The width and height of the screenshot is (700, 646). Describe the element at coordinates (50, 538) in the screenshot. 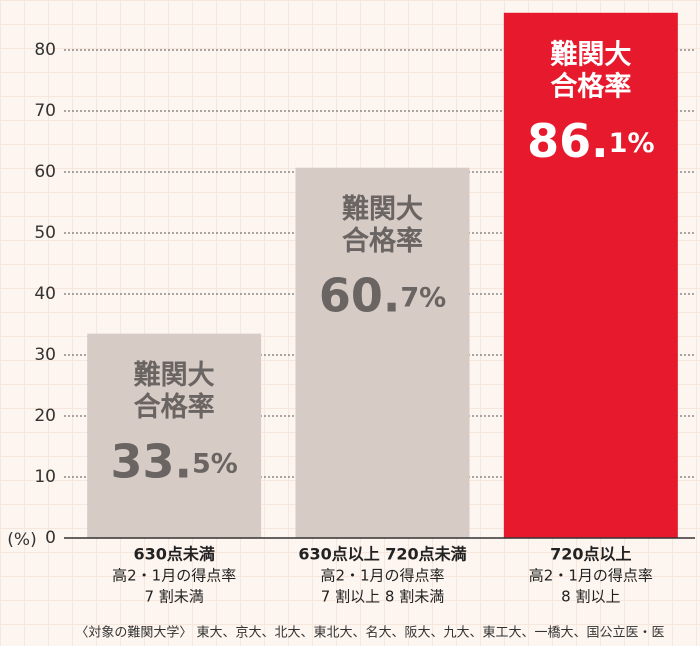

I see `y-tick-label: 0` at that location.